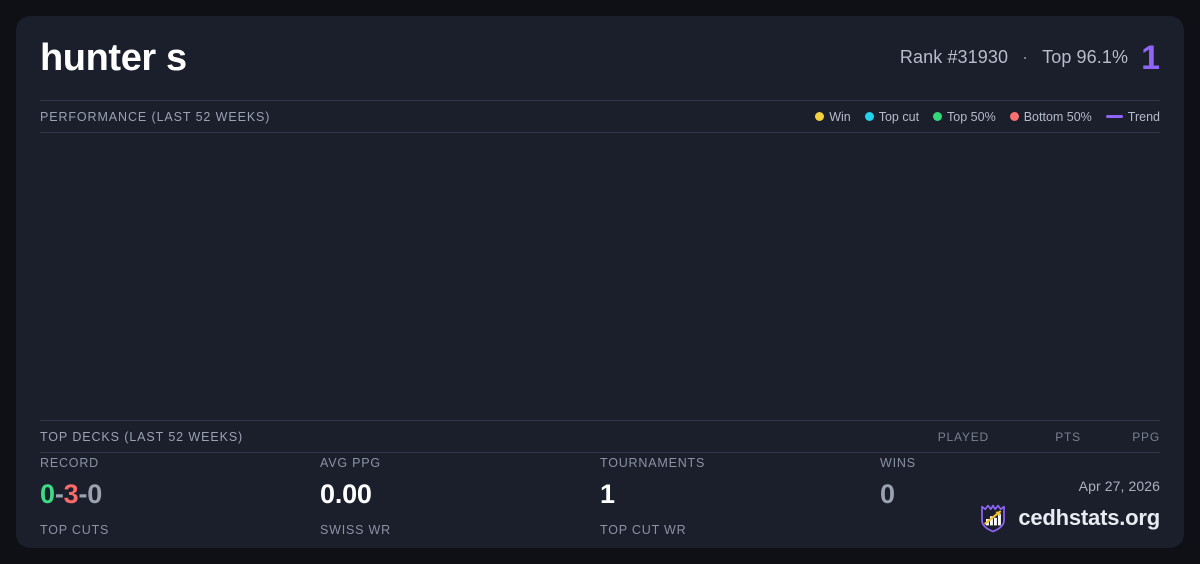  I want to click on brand-name: cedhstats.org, so click(1089, 517).